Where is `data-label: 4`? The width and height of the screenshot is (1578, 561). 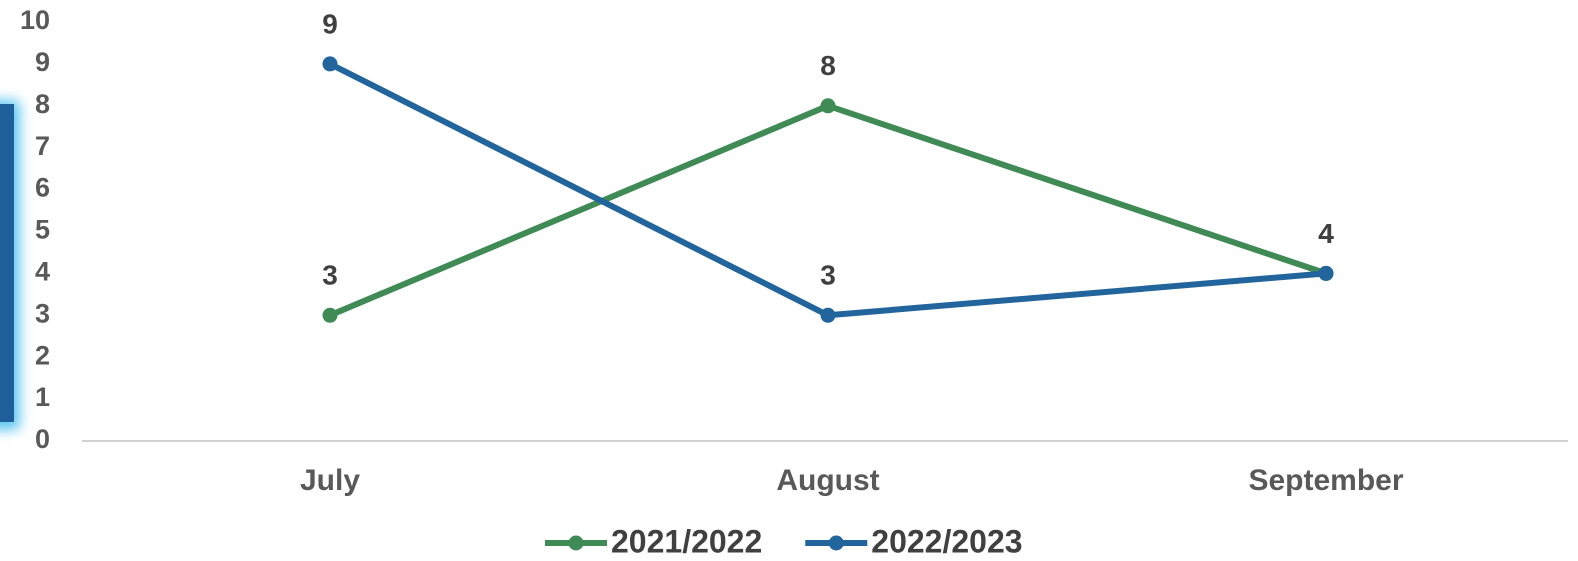 data-label: 4 is located at coordinates (1326, 233).